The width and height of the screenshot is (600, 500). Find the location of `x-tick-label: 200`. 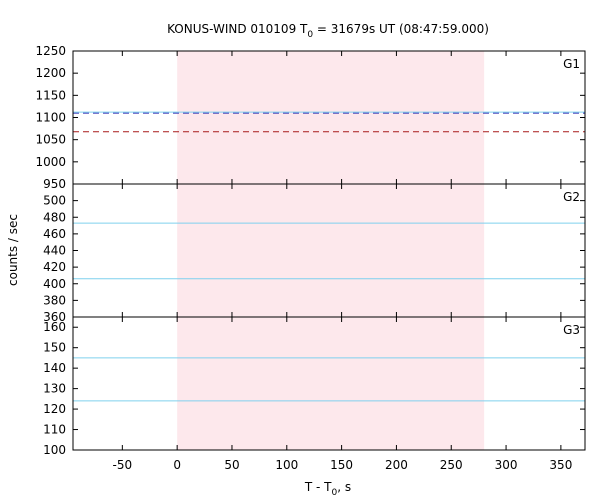

x-tick-label: 200 is located at coordinates (396, 465).